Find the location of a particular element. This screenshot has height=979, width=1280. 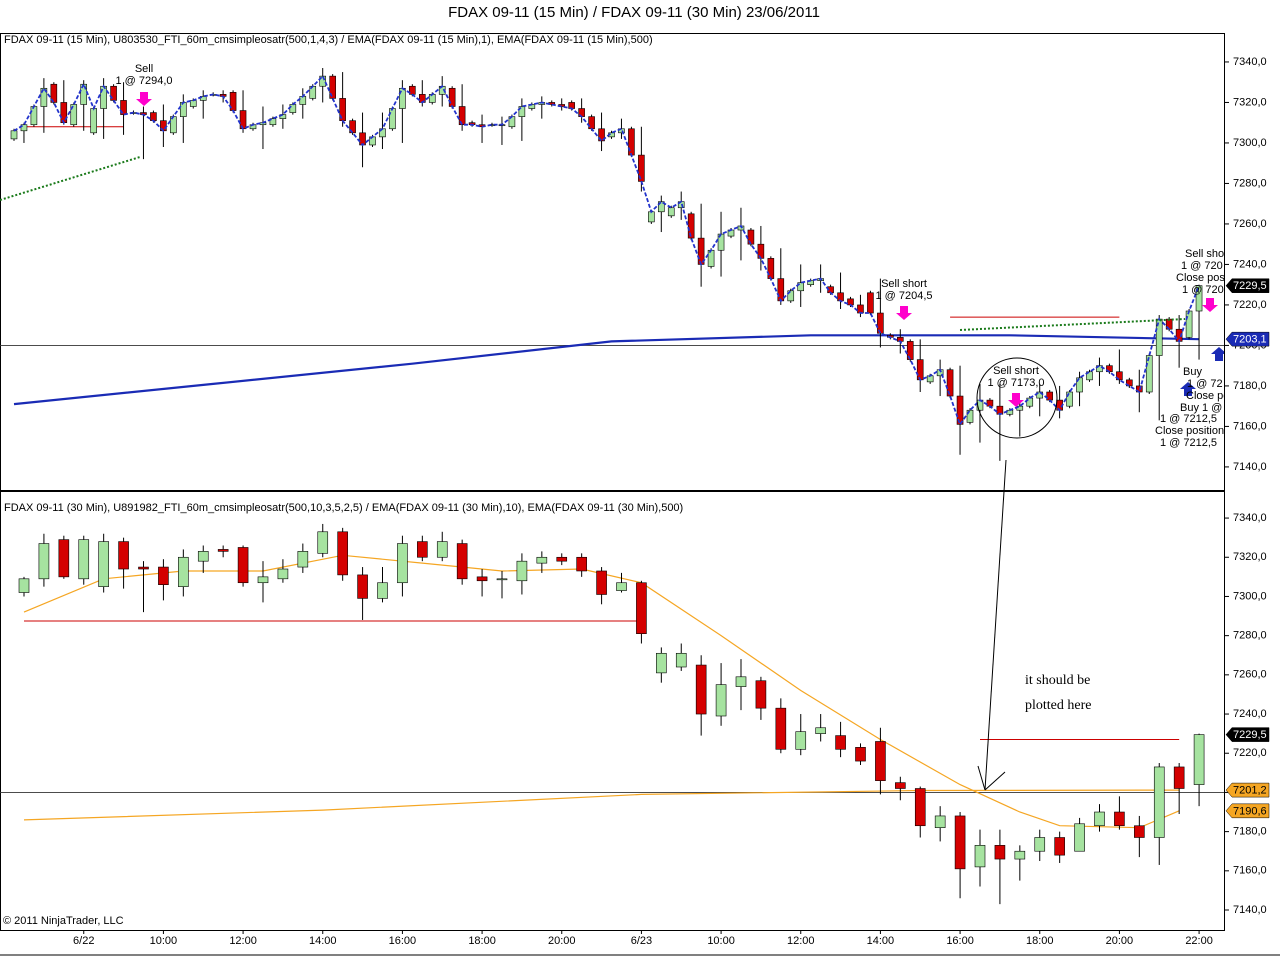

x-tick-label: 18:00 is located at coordinates (482, 941).